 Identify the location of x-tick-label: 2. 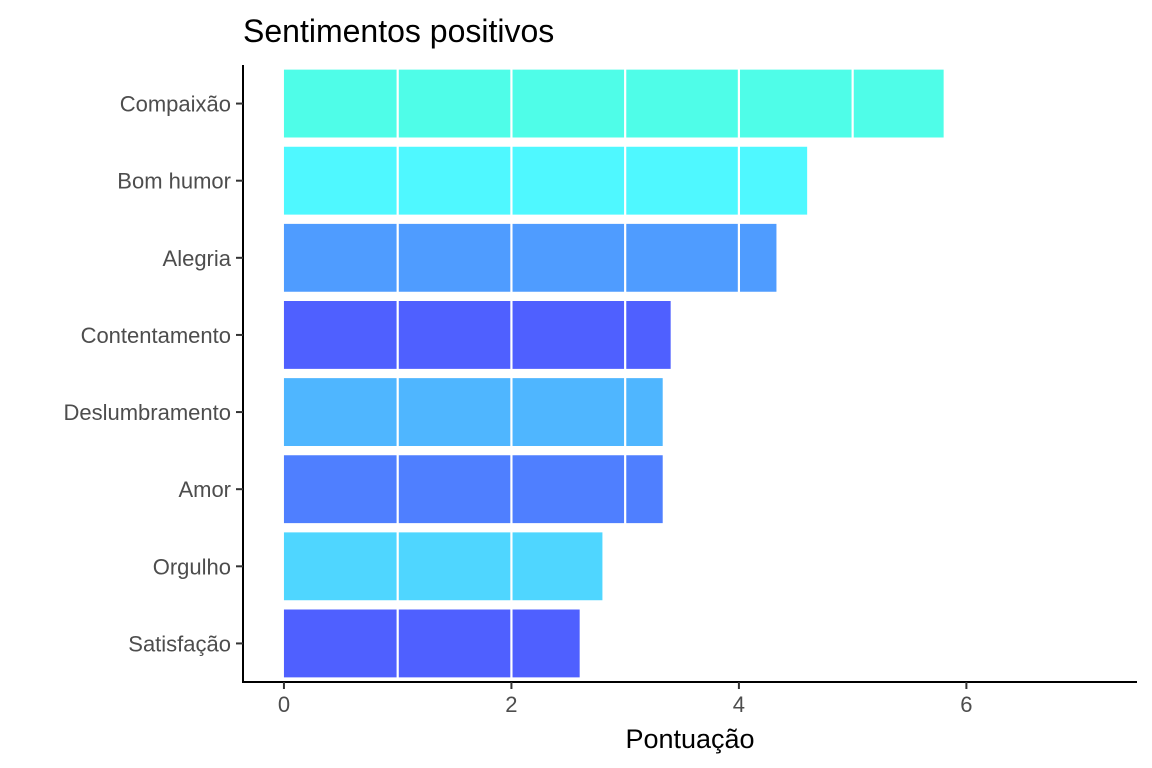
(511, 704).